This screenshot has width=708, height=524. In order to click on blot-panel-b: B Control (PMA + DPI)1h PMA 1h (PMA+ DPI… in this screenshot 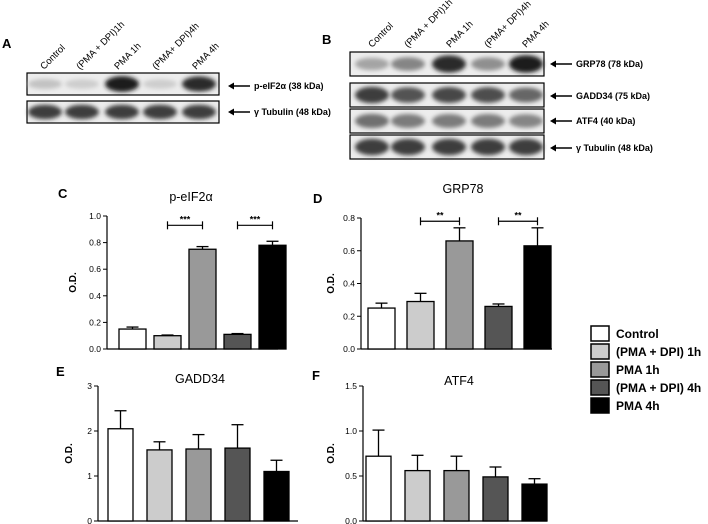, I will do `click(487, 80)`.